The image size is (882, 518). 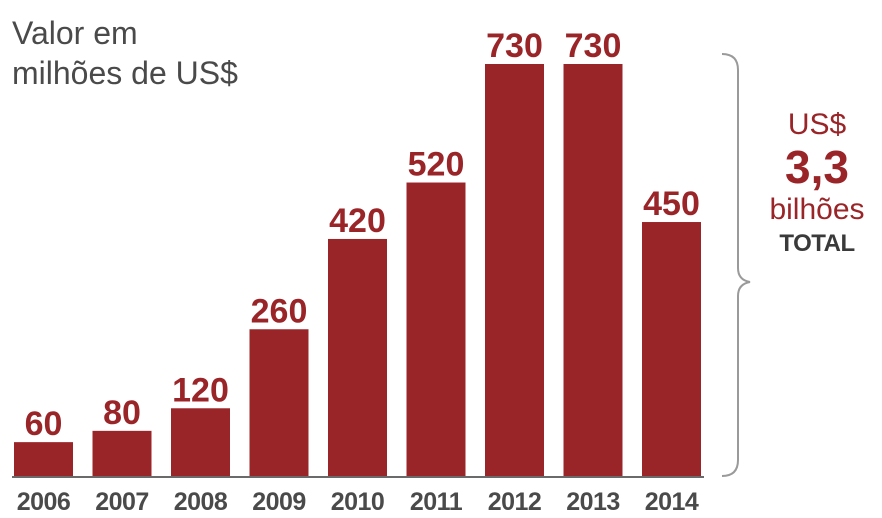 What do you see at coordinates (44, 424) in the screenshot?
I see `value-label-2006: 60` at bounding box center [44, 424].